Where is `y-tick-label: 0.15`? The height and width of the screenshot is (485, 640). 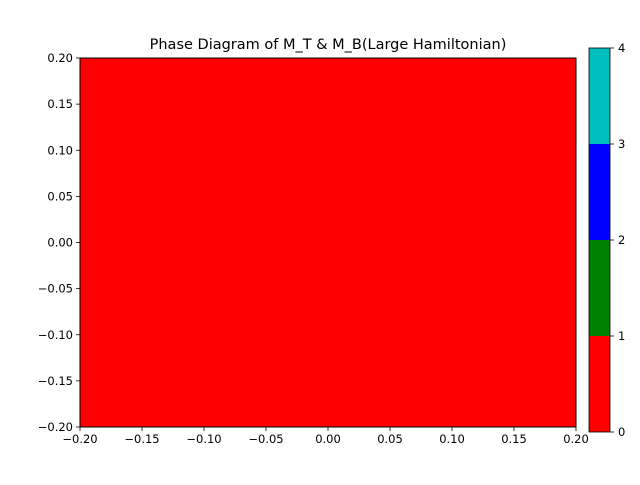
y-tick-label: 0.15 is located at coordinates (60, 104).